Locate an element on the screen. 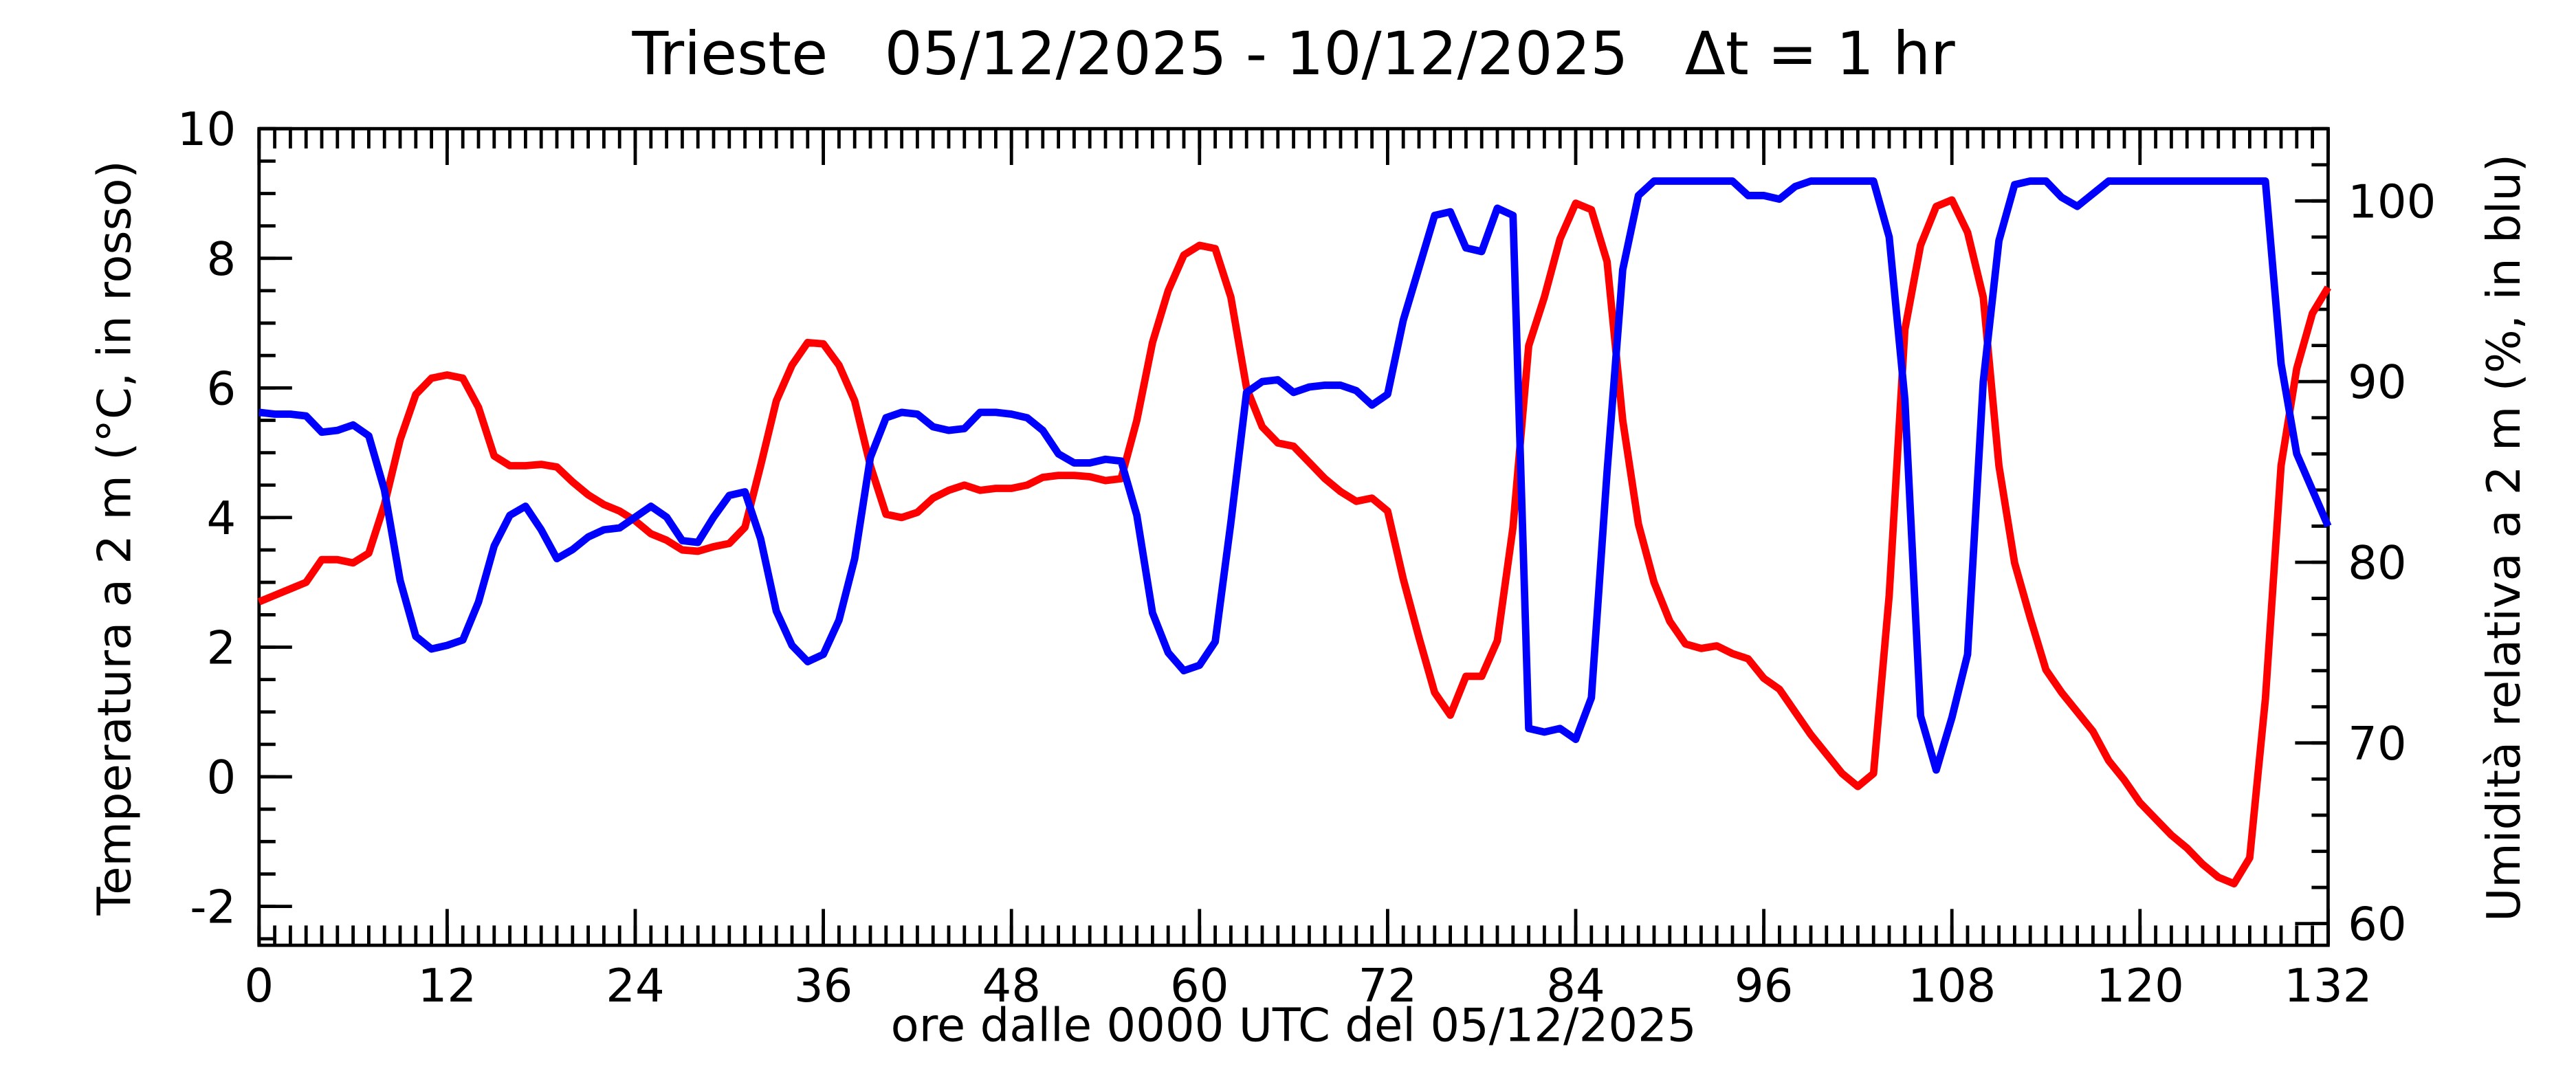 The width and height of the screenshot is (2576, 1073). y-tick-label: 10 is located at coordinates (206, 129).